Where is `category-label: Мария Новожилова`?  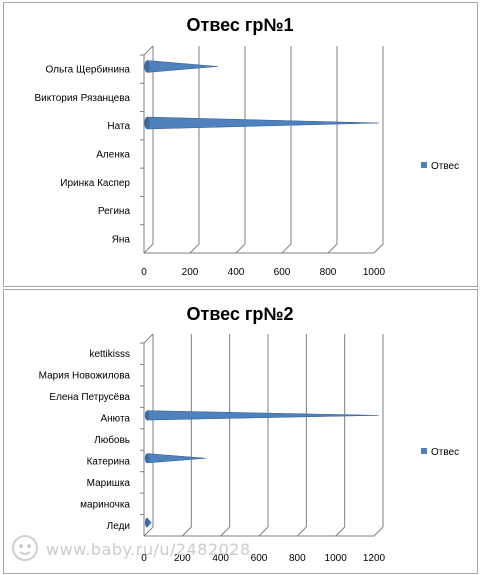
category-label: Мария Новожилова is located at coordinates (85, 376).